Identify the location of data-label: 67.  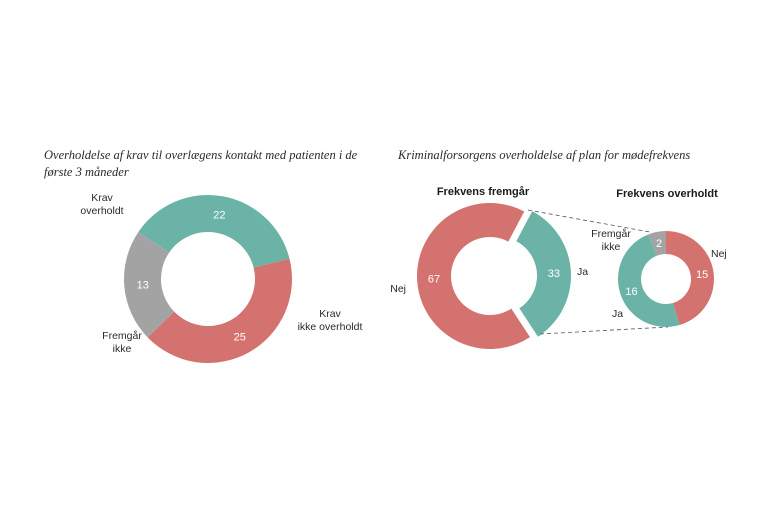
(434, 280).